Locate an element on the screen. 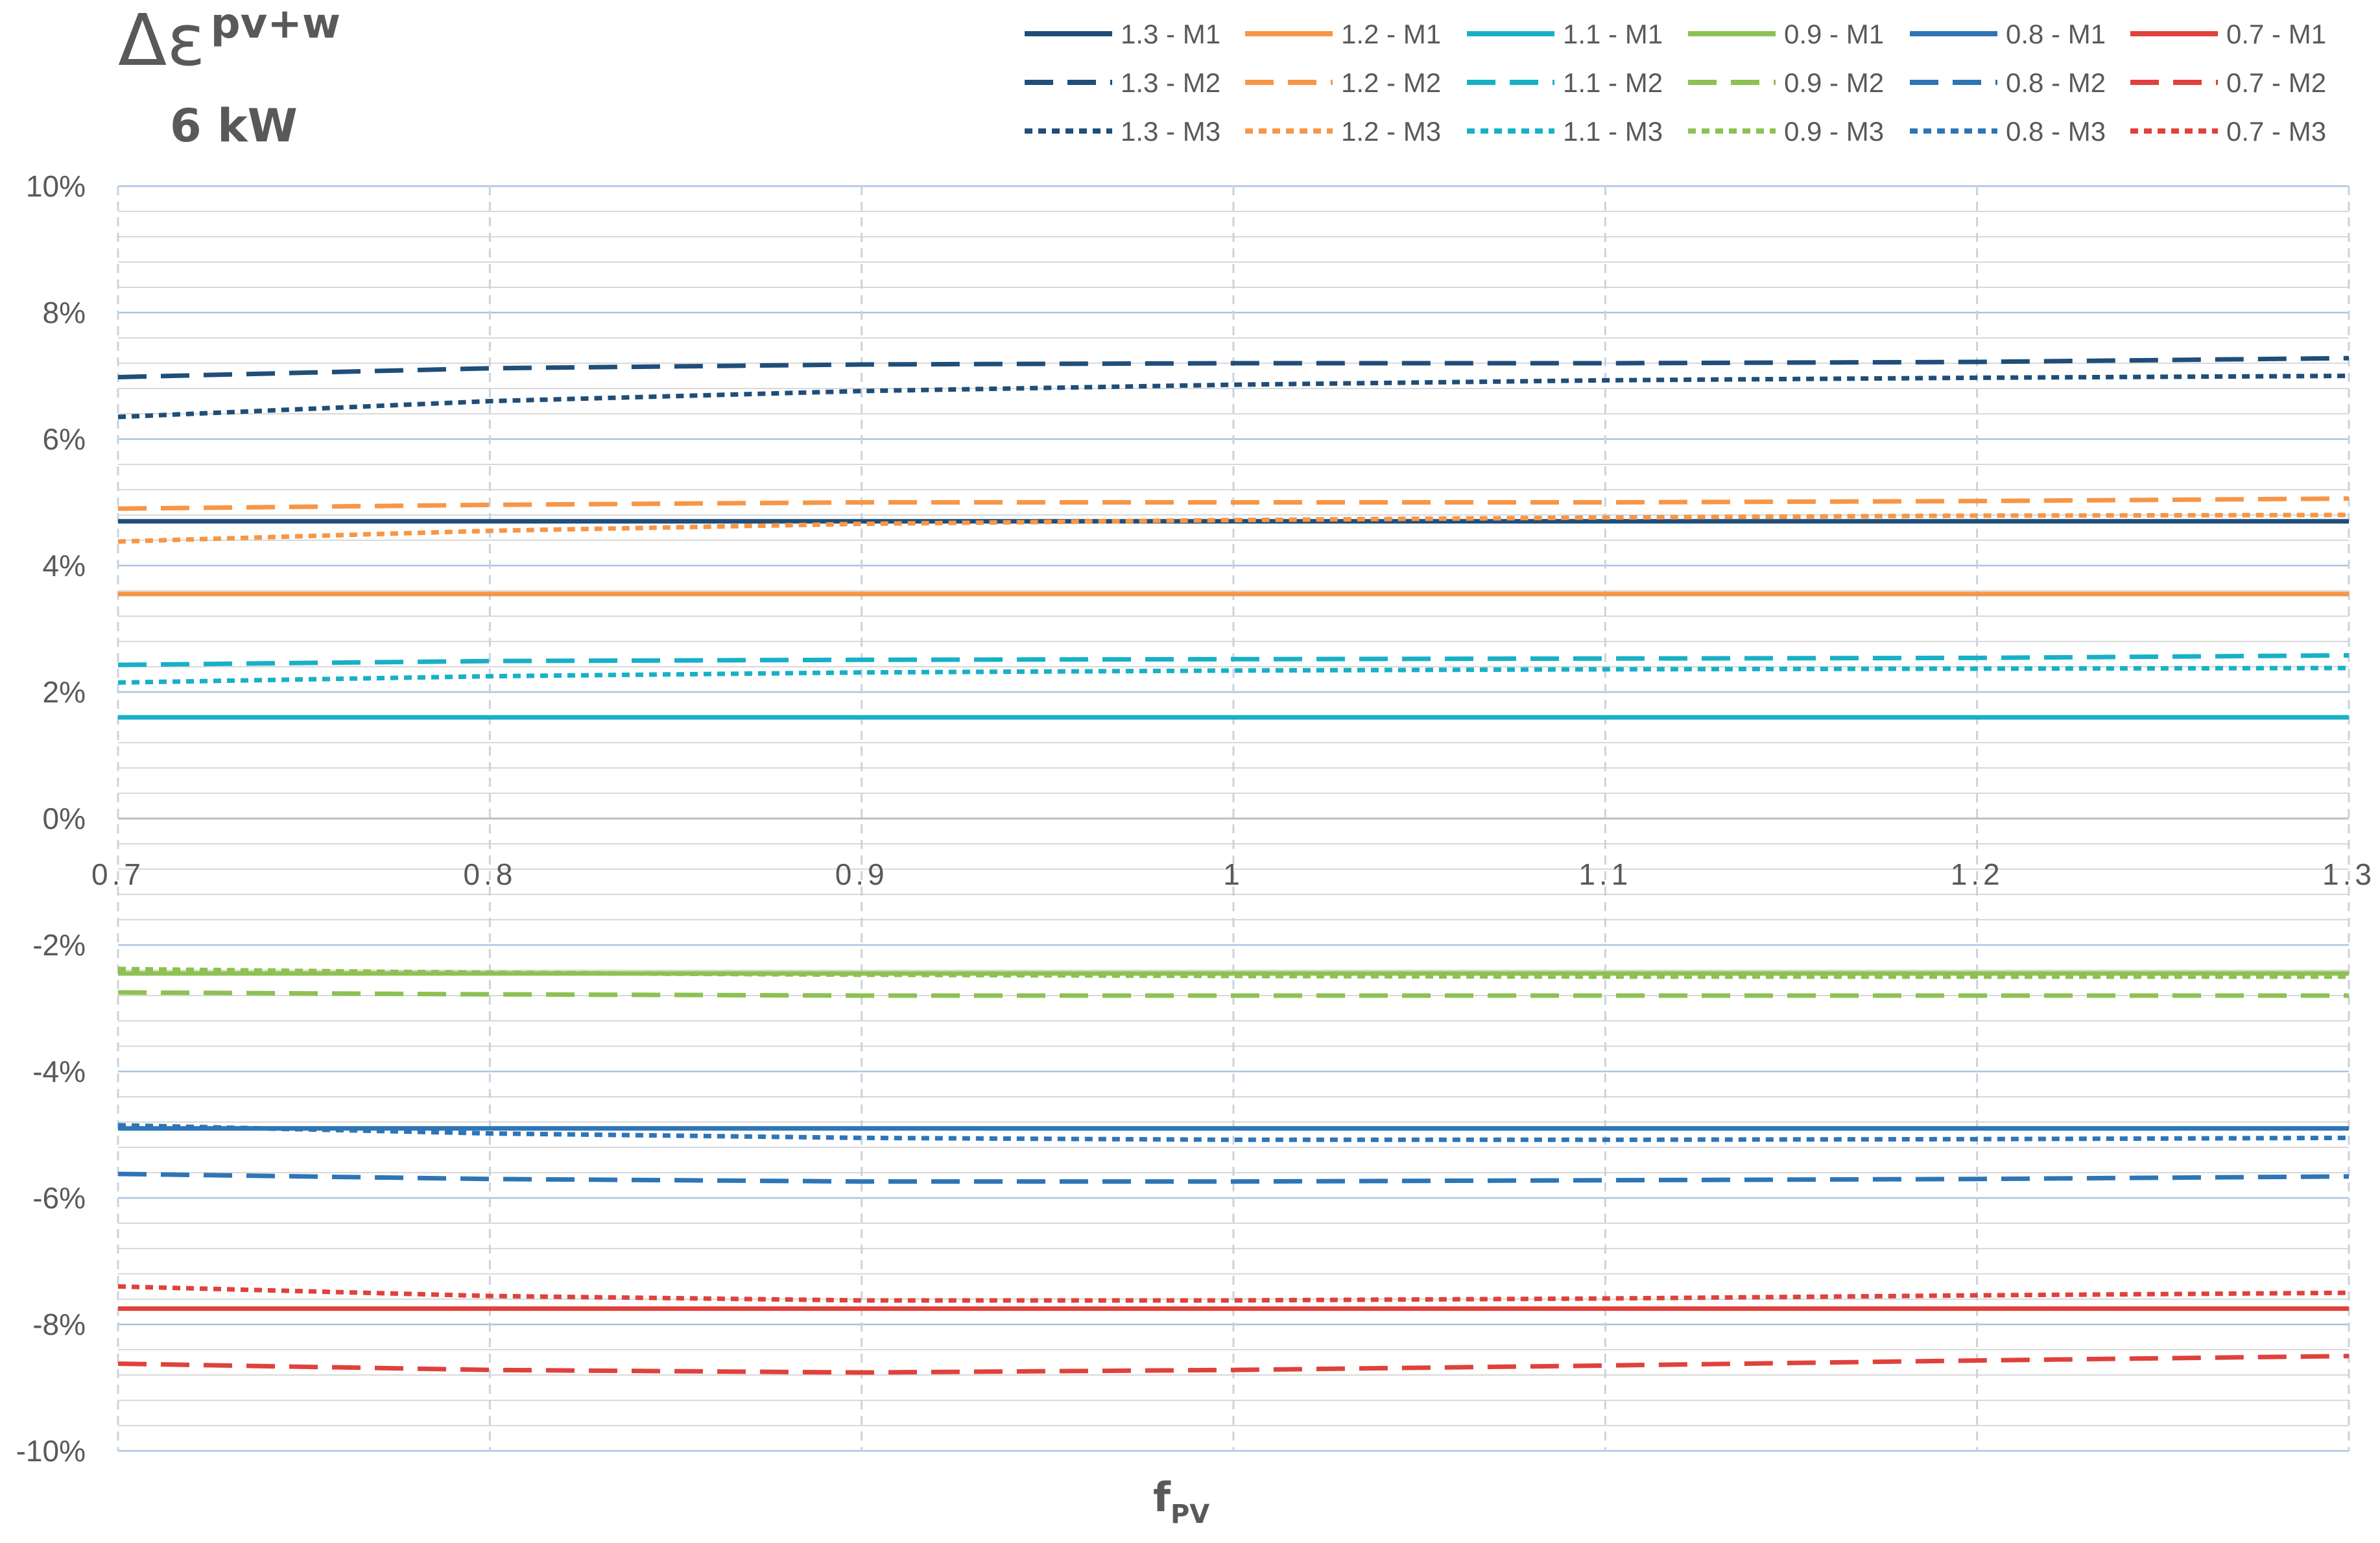 This screenshot has width=2380, height=1543. chart-title-symbol: Δε is located at coordinates (162, 41).